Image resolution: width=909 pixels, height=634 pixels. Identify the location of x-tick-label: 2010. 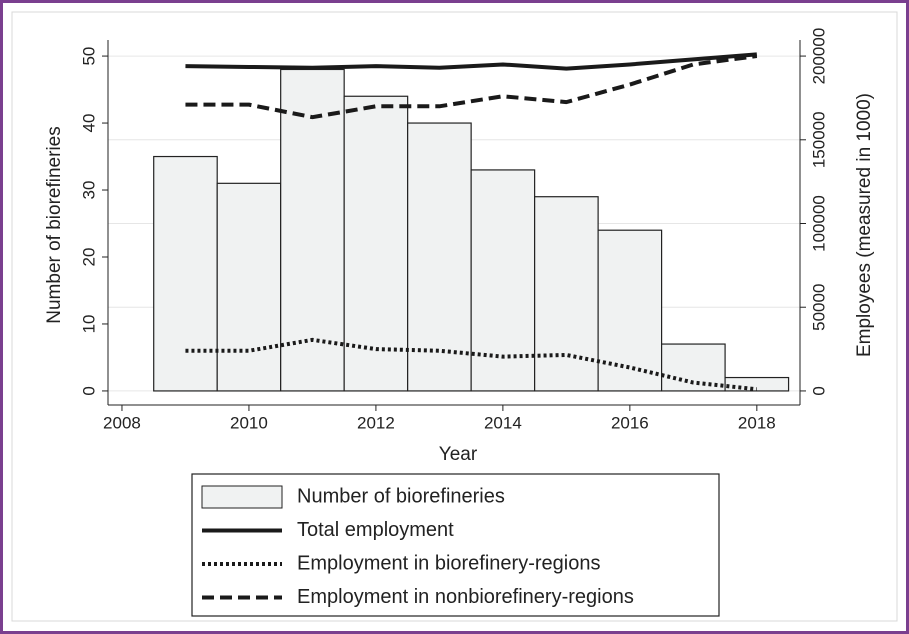
(249, 422).